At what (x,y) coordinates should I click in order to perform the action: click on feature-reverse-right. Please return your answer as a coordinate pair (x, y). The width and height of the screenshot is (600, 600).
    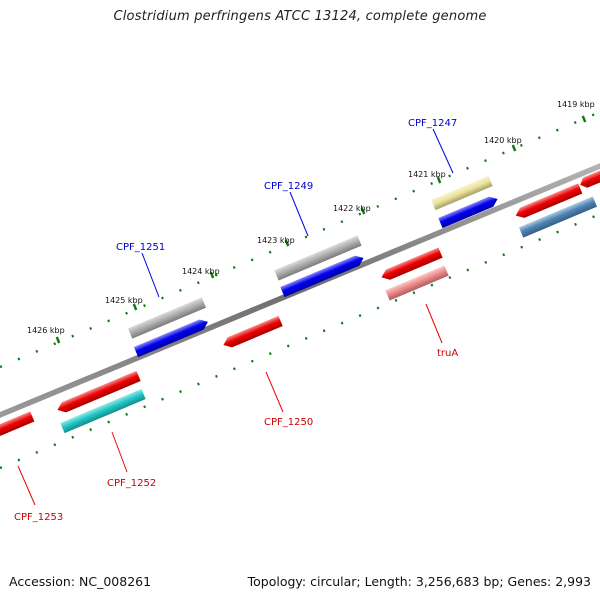
    Looking at the image, I should click on (558, 217).